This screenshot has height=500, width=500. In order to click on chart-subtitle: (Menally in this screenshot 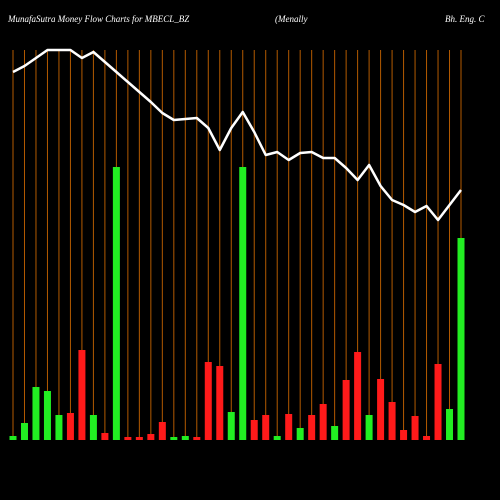, I will do `click(291, 19)`.